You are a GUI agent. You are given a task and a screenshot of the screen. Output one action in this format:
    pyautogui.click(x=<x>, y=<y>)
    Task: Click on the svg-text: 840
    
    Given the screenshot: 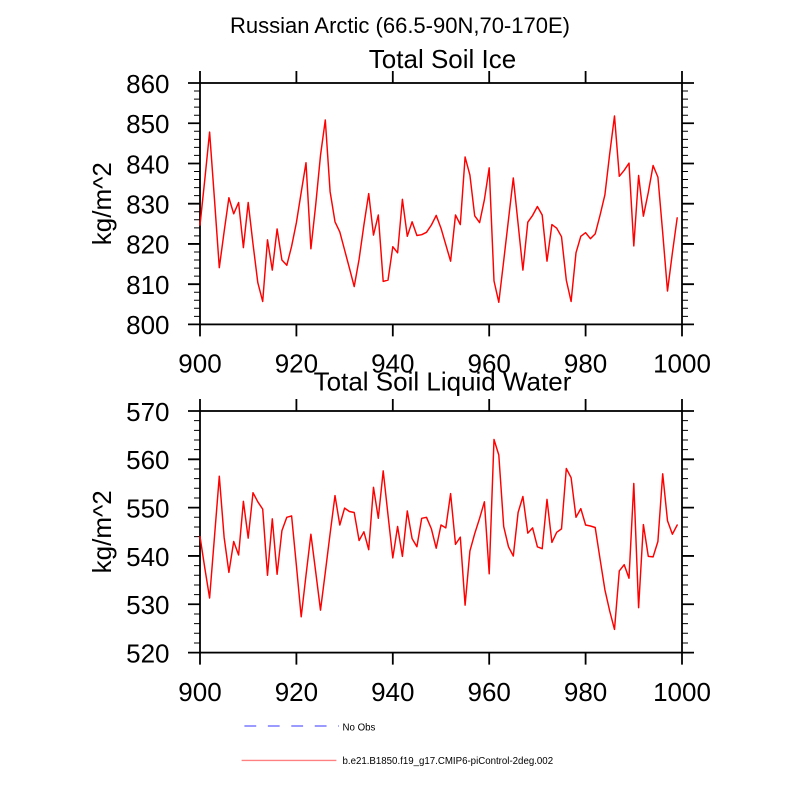 What is the action you would take?
    pyautogui.click(x=147, y=164)
    